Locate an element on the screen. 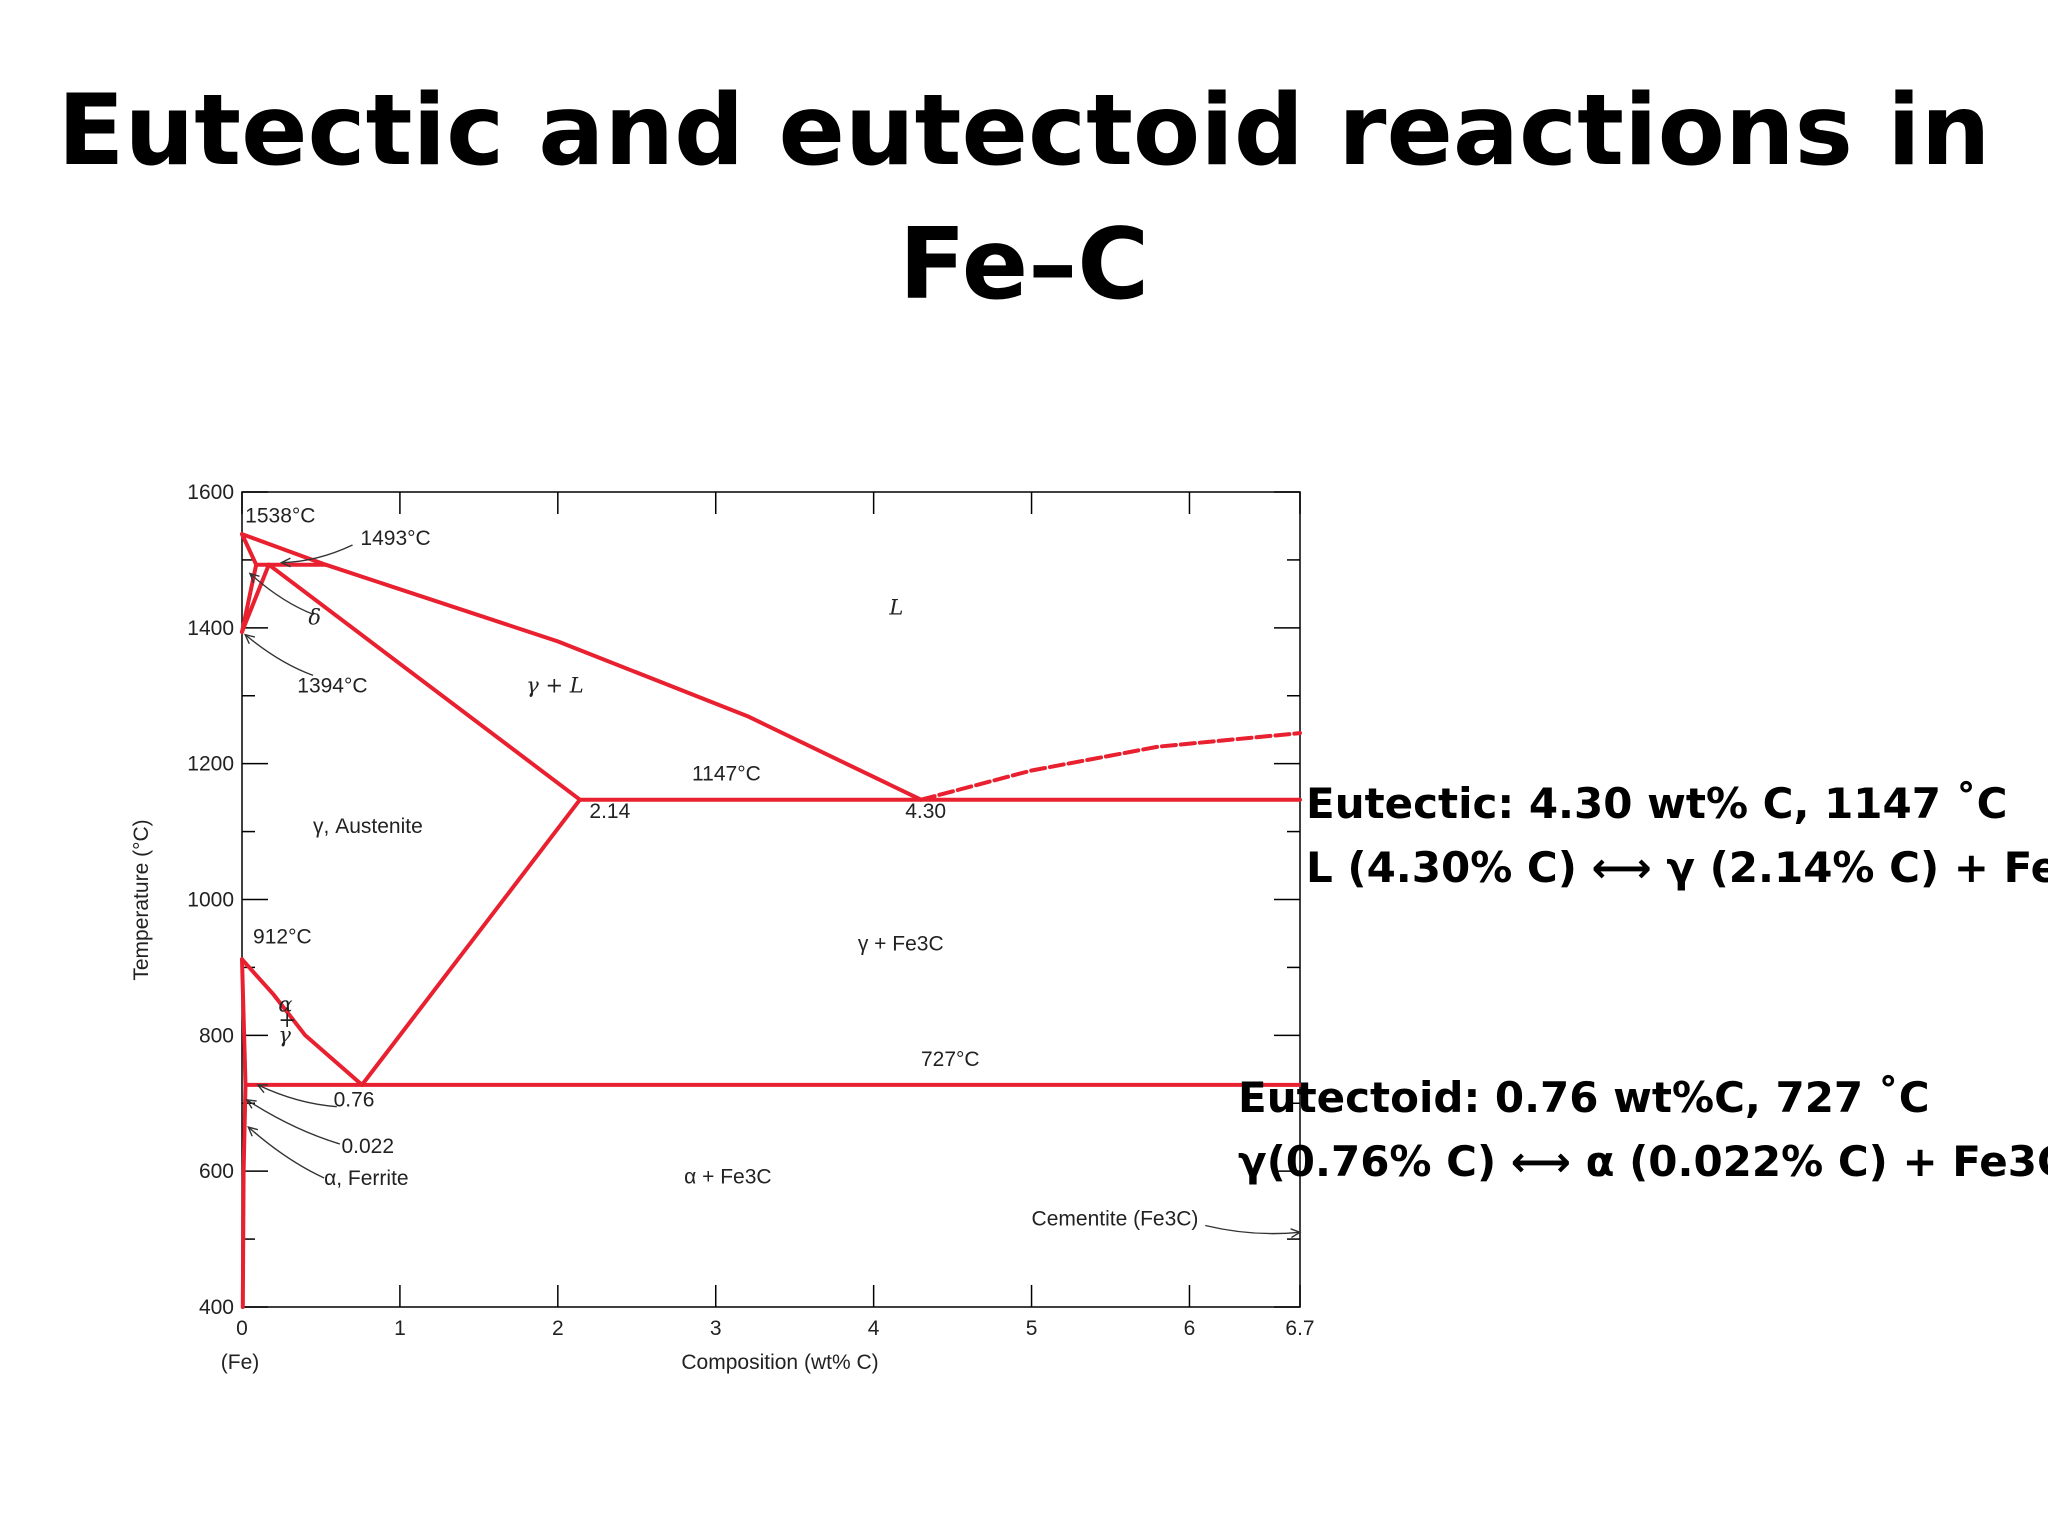 The image size is (2048, 1536). slide-title-line-2: Fe–C is located at coordinates (1024, 265).